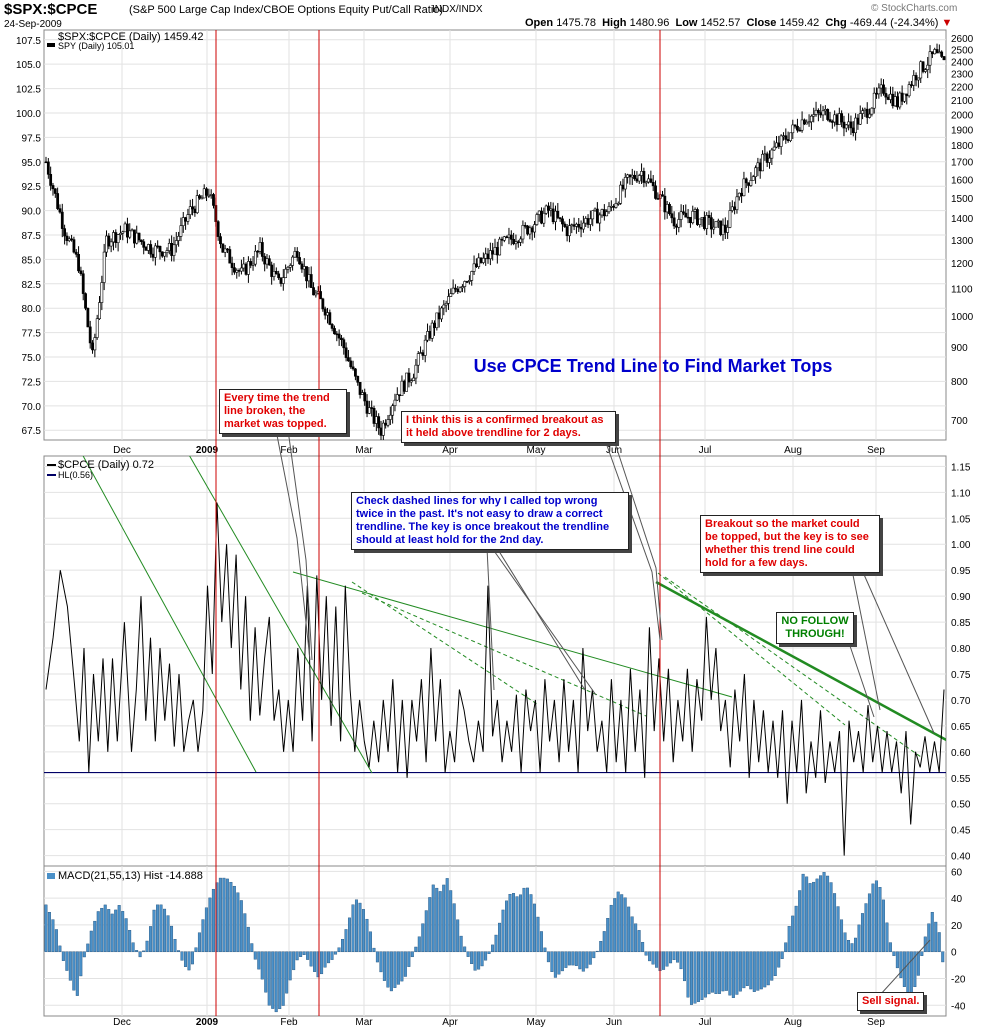 The image size is (990, 1029). What do you see at coordinates (32, 309) in the screenshot?
I see `price-left-tick-label: 80.0` at bounding box center [32, 309].